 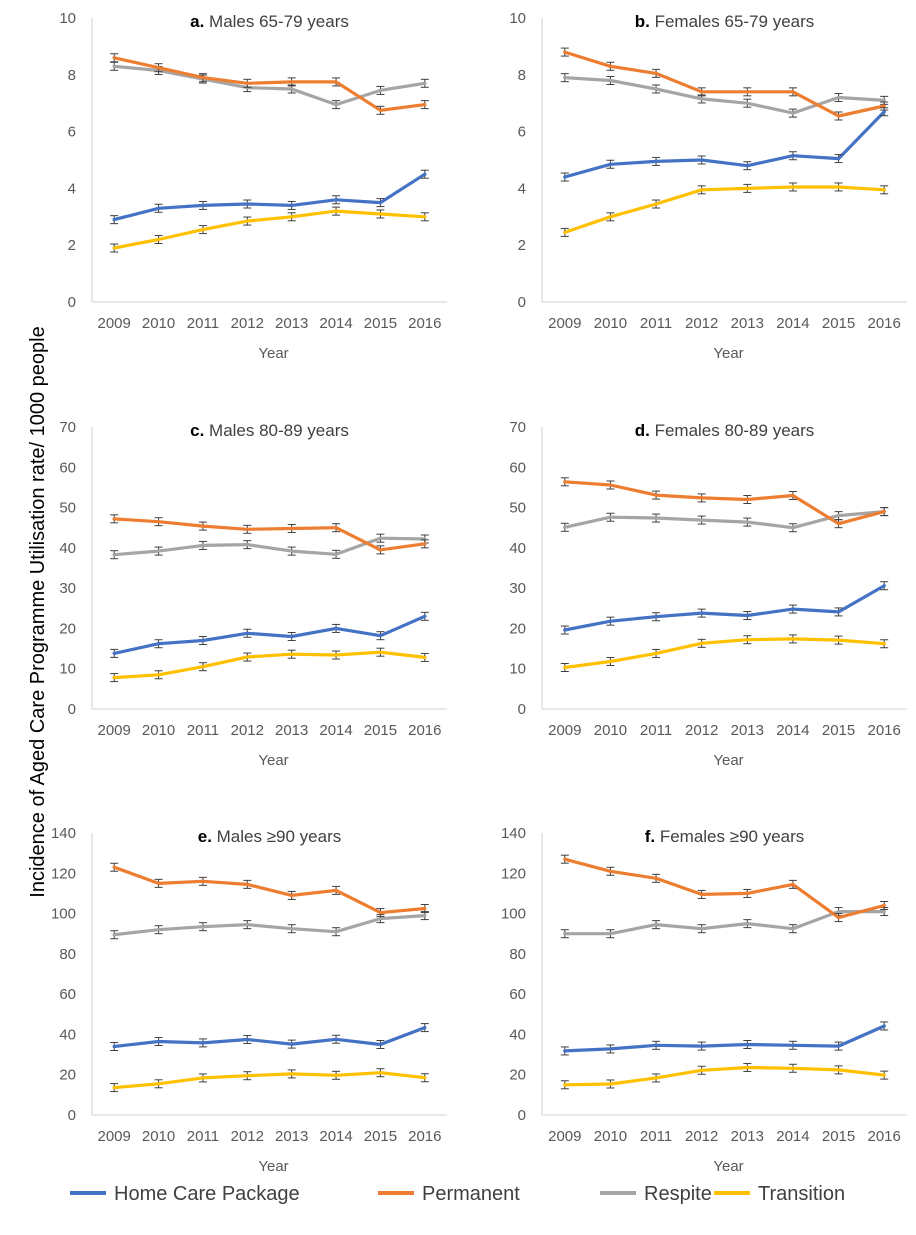 What do you see at coordinates (735, 21) in the screenshot?
I see `panel-title-text: Females 65-79 years` at bounding box center [735, 21].